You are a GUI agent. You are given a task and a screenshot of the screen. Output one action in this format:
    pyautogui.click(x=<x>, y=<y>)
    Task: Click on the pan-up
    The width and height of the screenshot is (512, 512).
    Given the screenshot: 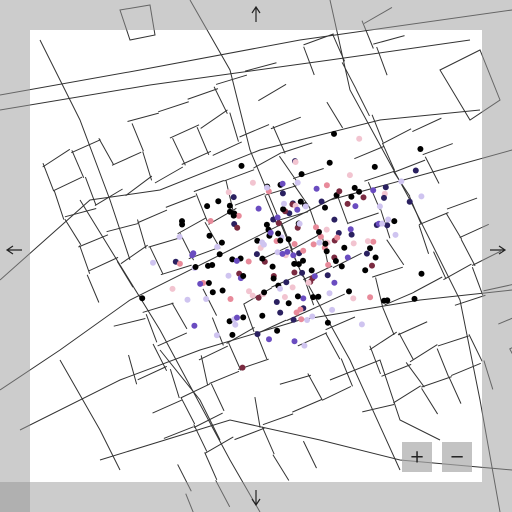 What is the action you would take?
    pyautogui.click(x=256, y=13)
    